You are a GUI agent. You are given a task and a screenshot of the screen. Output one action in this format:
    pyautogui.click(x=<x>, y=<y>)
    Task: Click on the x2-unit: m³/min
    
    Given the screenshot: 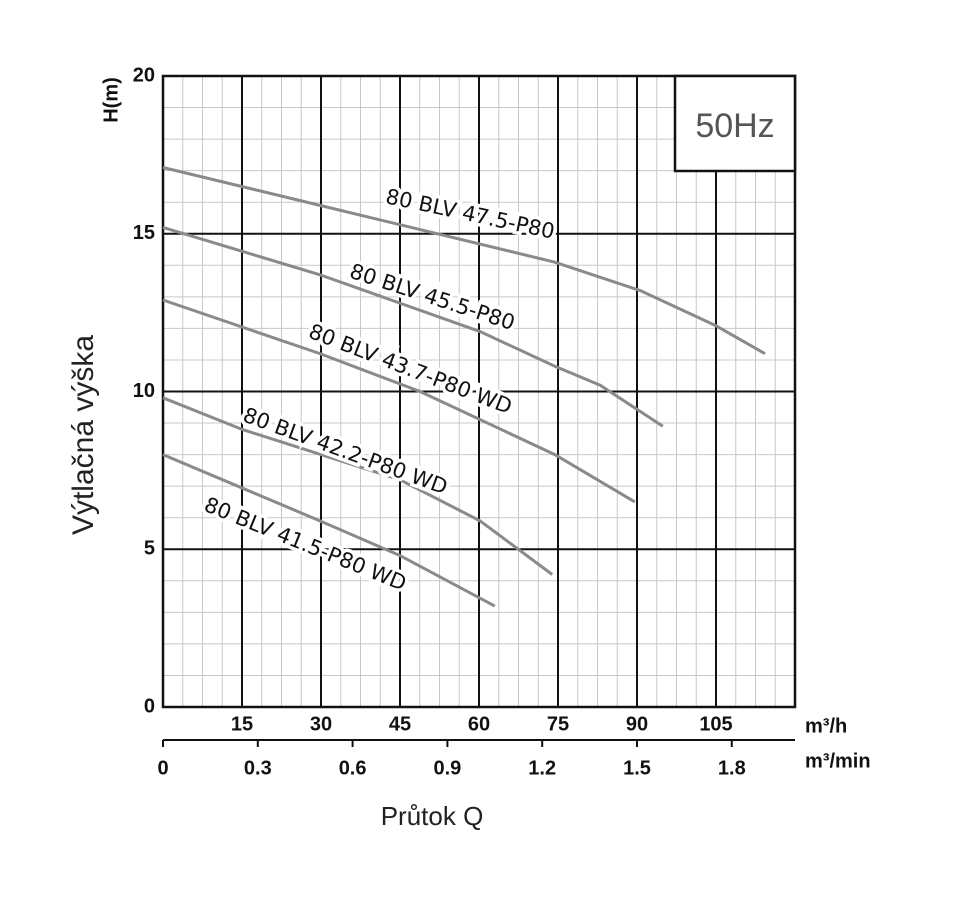 What is the action you would take?
    pyautogui.click(x=838, y=761)
    